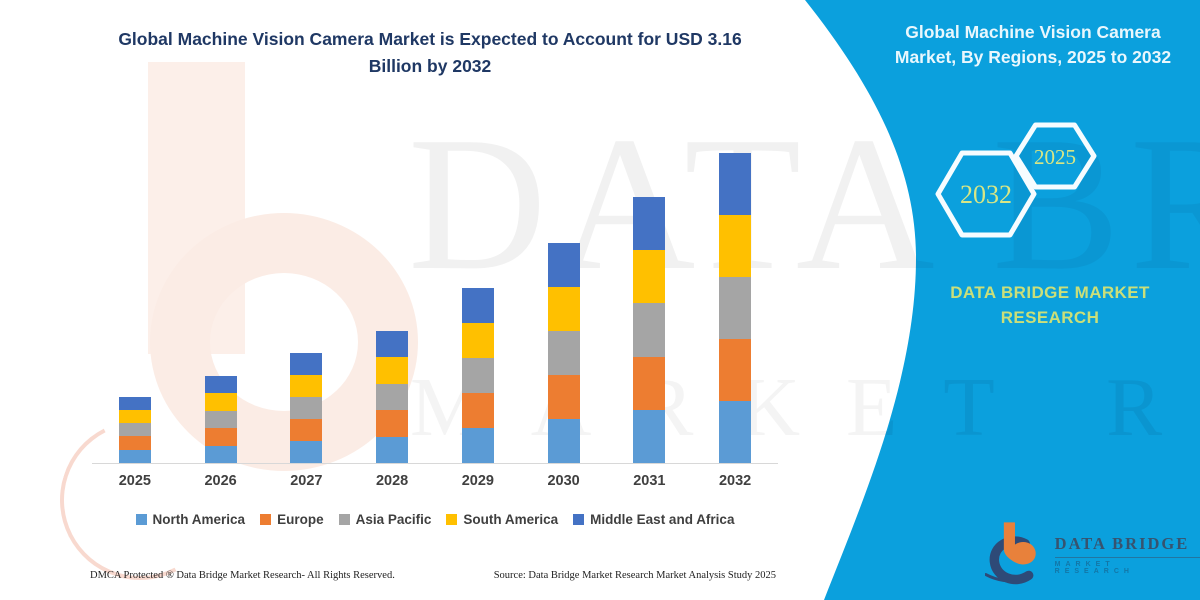 Image resolution: width=1200 pixels, height=600 pixels. What do you see at coordinates (649, 481) in the screenshot?
I see `x-axis-label-2031: 2031` at bounding box center [649, 481].